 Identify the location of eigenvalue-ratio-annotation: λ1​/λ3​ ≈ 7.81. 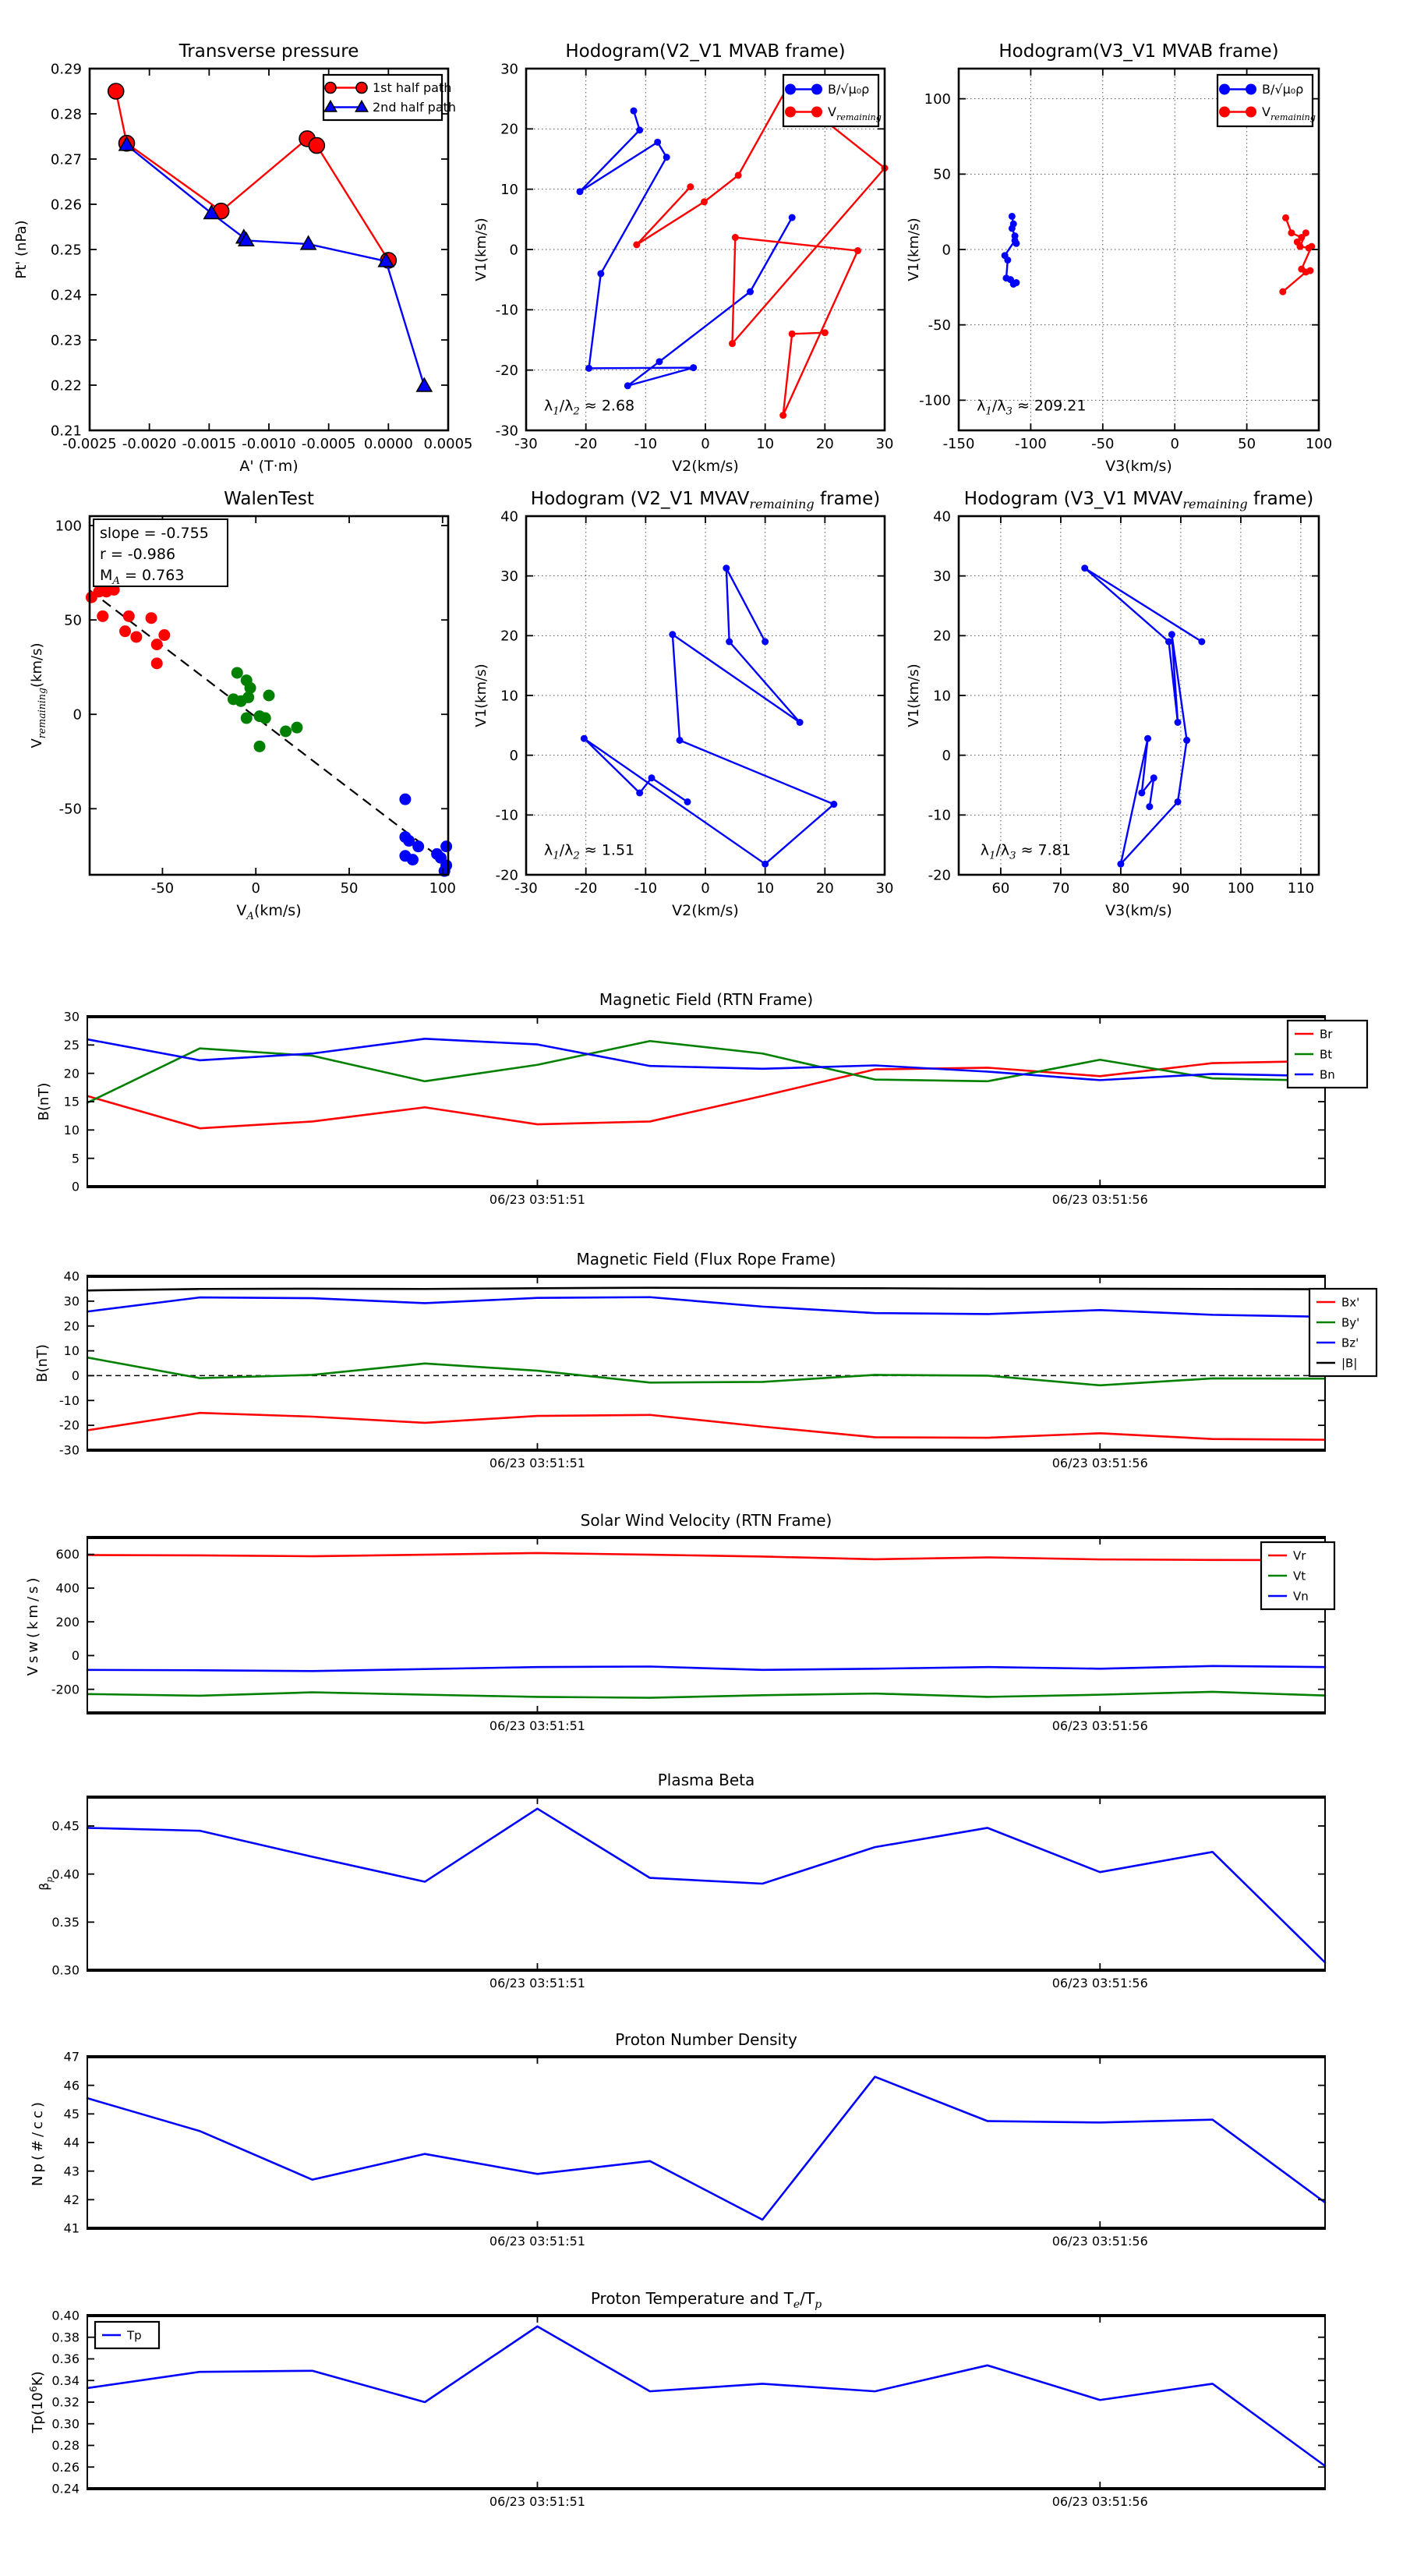
(1026, 852).